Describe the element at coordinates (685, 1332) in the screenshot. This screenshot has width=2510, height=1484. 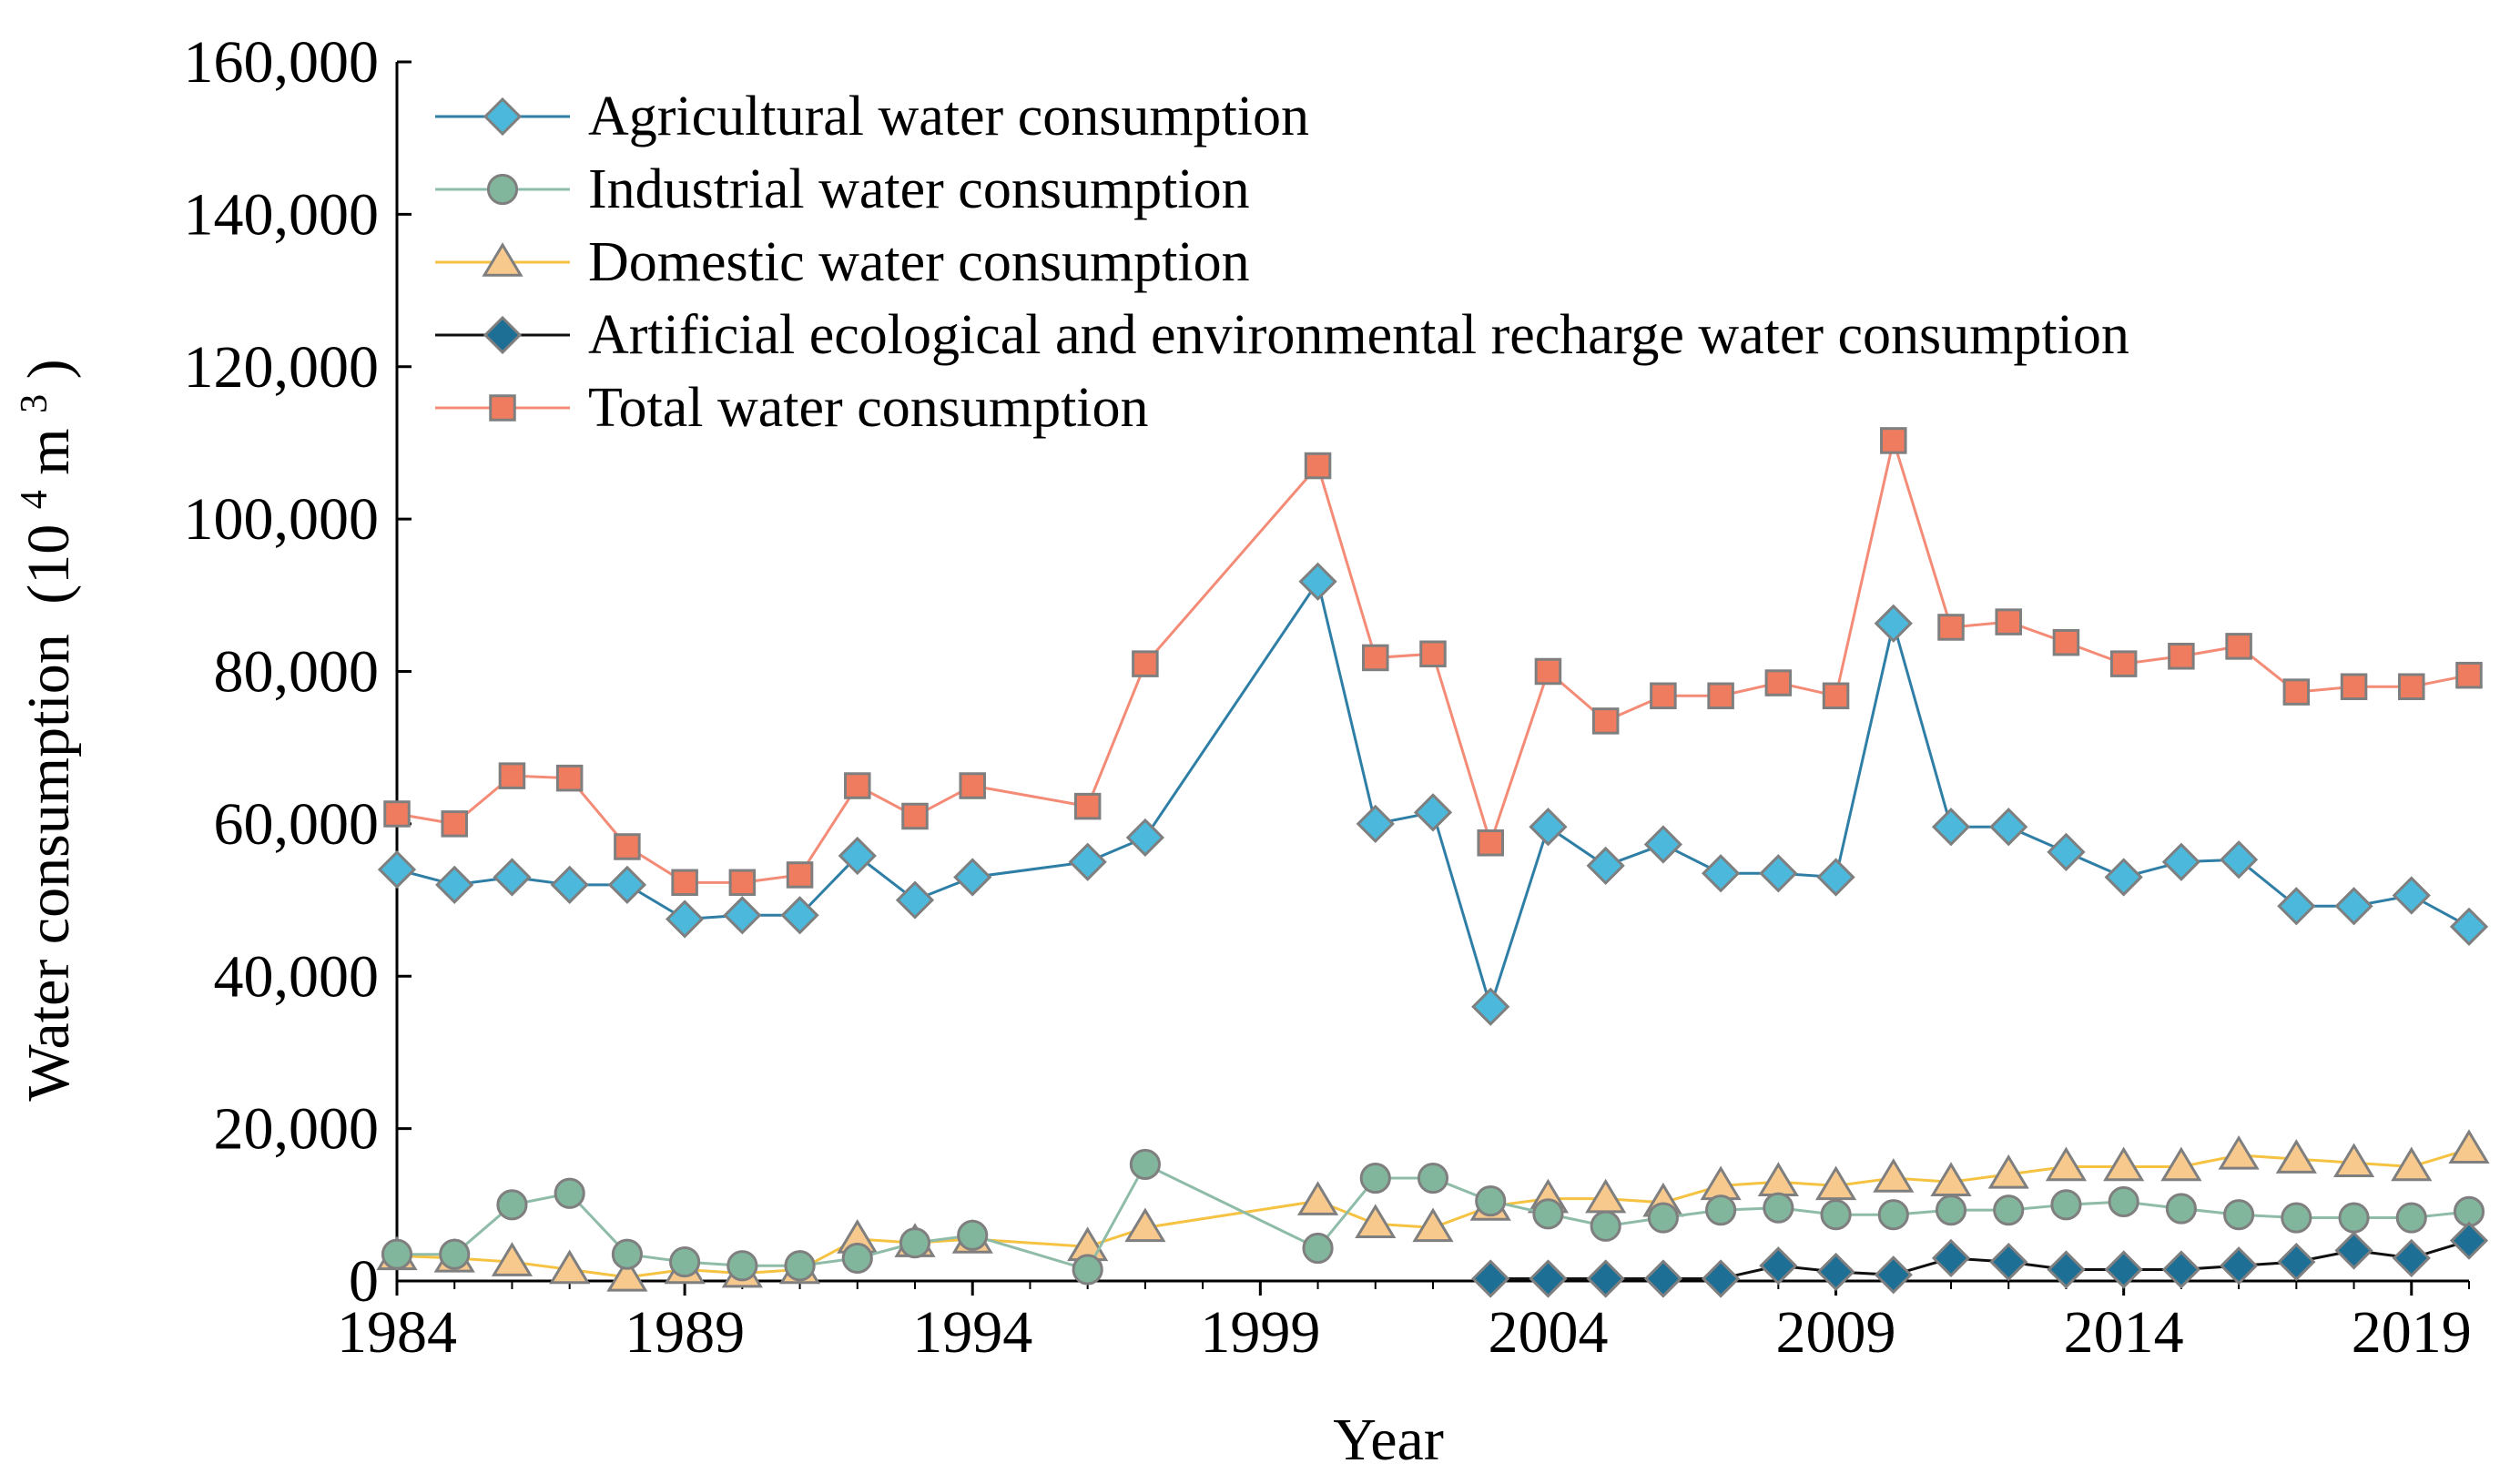
I see `x-tick-label: 1989` at that location.